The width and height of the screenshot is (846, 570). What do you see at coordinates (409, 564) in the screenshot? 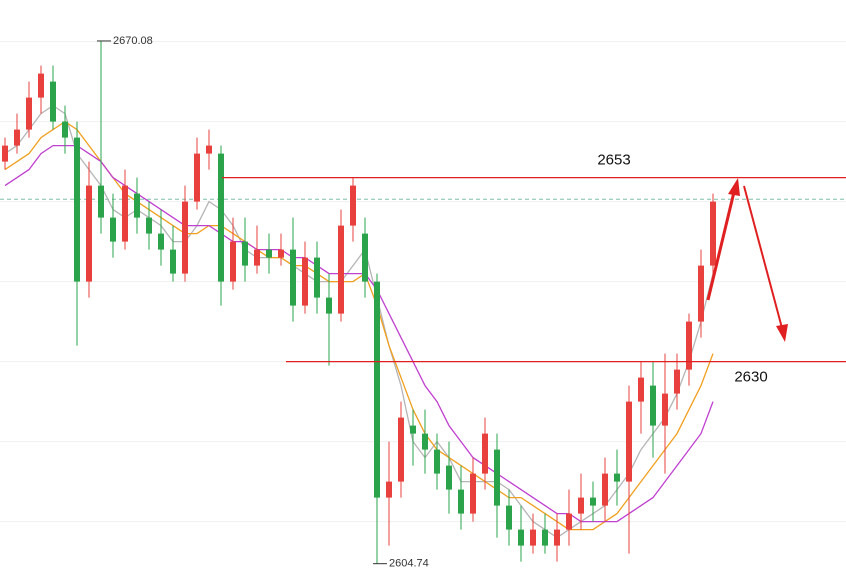
I see `extreme-label: 2604.74` at bounding box center [409, 564].